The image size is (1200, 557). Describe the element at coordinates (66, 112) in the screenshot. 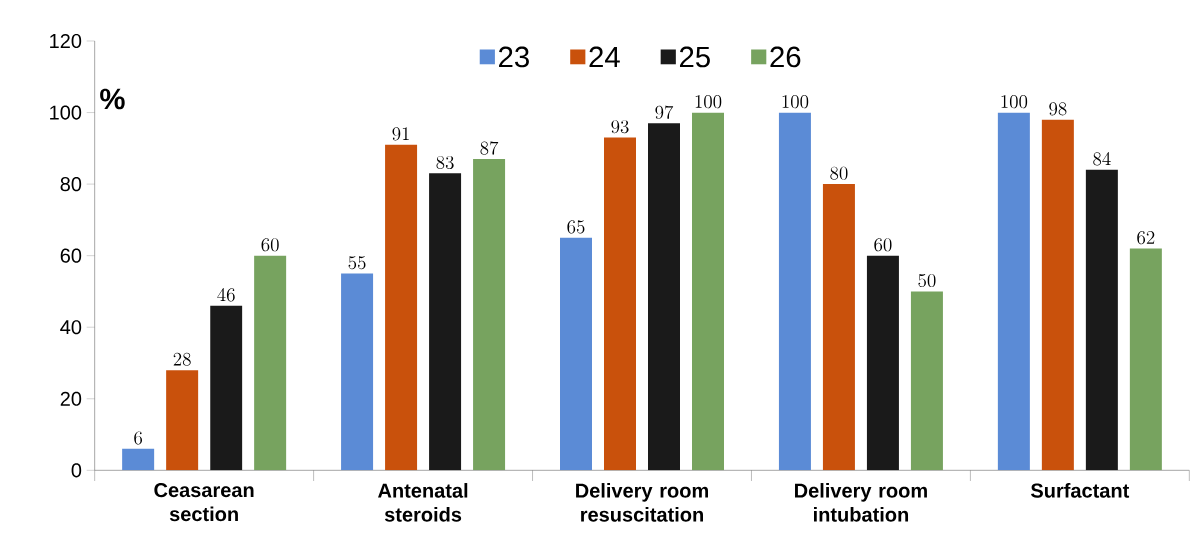

I see `y-tick-label: 100` at that location.